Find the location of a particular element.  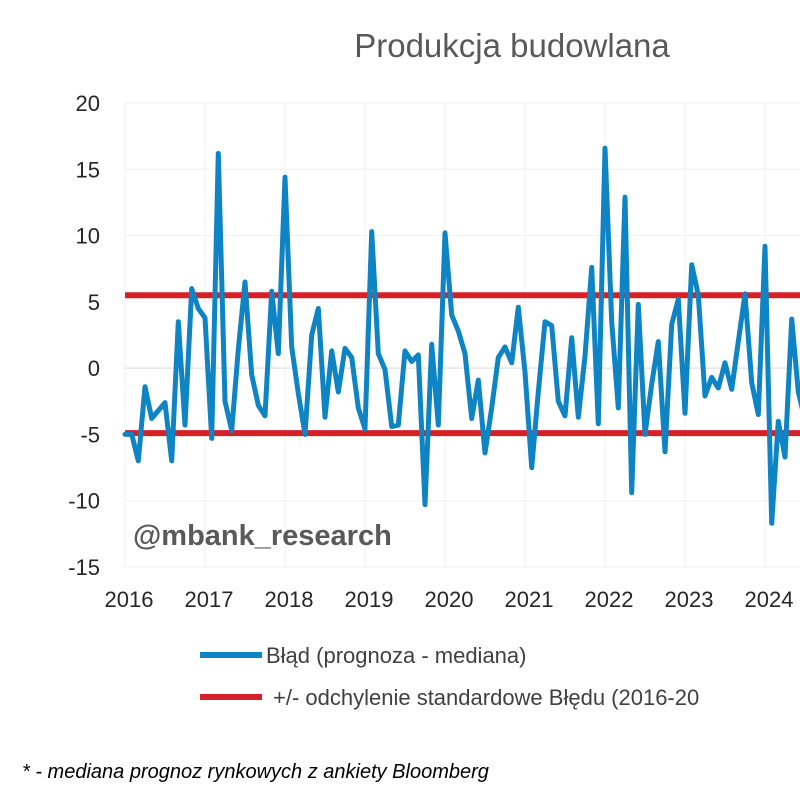

x-tick-label: 2020 is located at coordinates (449, 599).